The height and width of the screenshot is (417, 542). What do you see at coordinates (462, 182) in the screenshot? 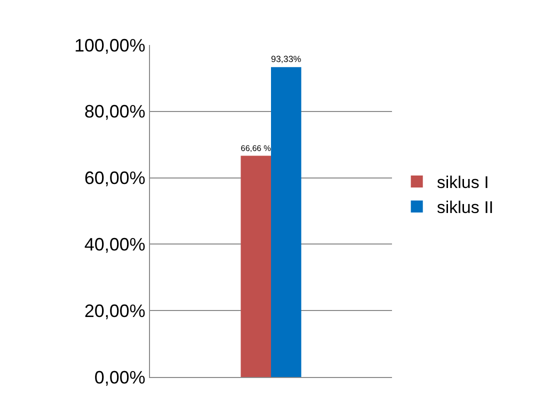
I see `legend-label: siklus I` at bounding box center [462, 182].